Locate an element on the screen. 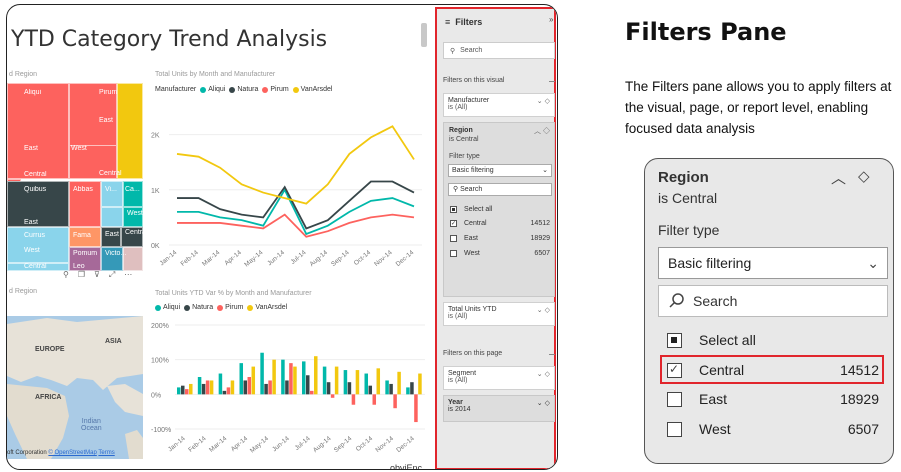 This screenshot has height=472, width=901. region-item-west: West 6507 is located at coordinates (500, 253).